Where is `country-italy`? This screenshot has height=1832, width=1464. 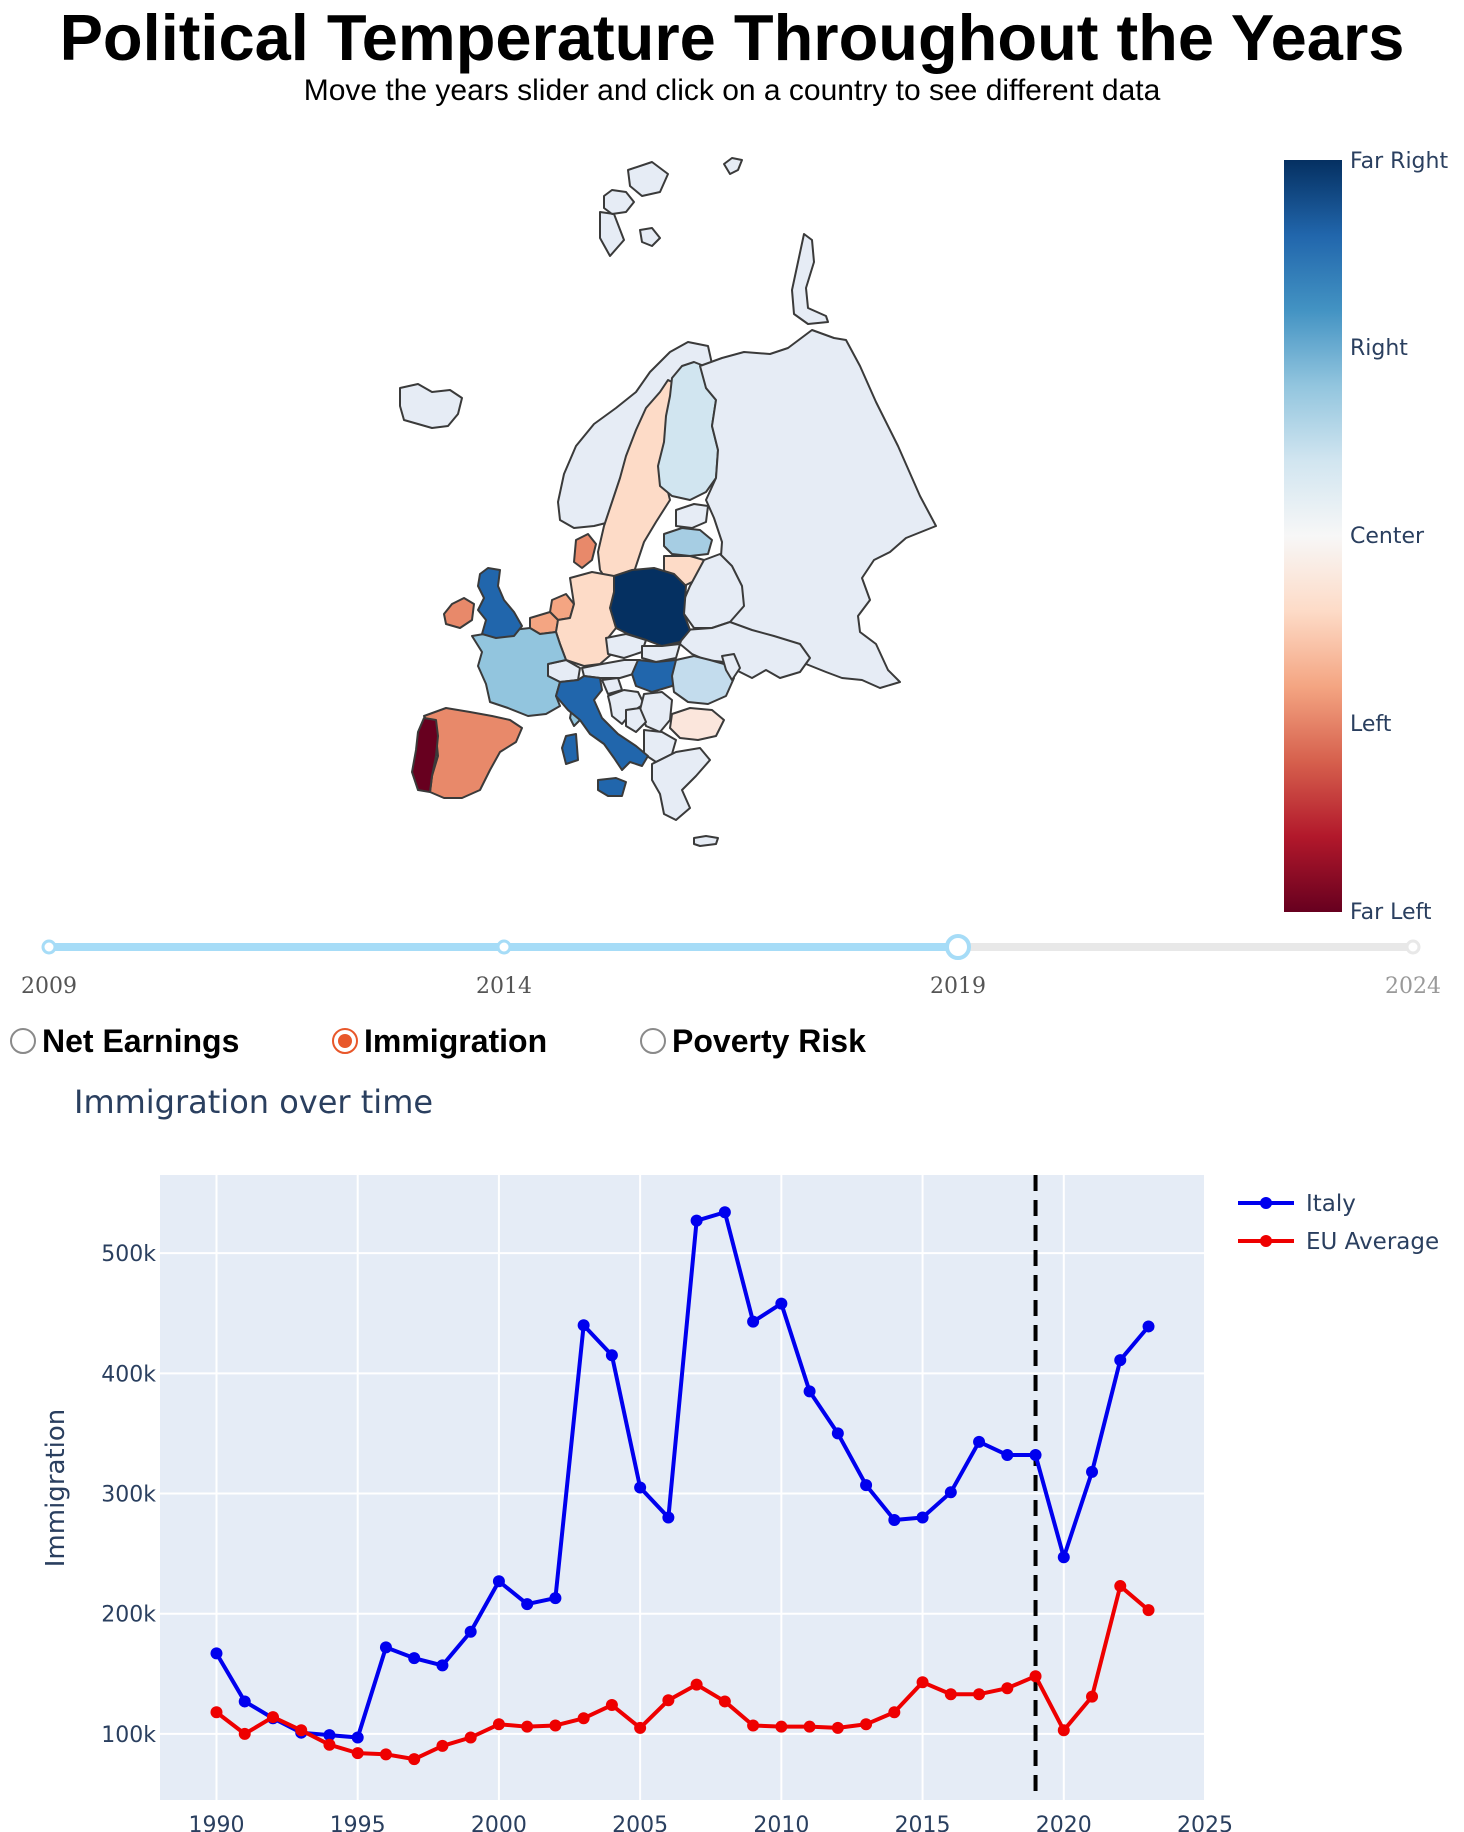 country-italy is located at coordinates (602, 723).